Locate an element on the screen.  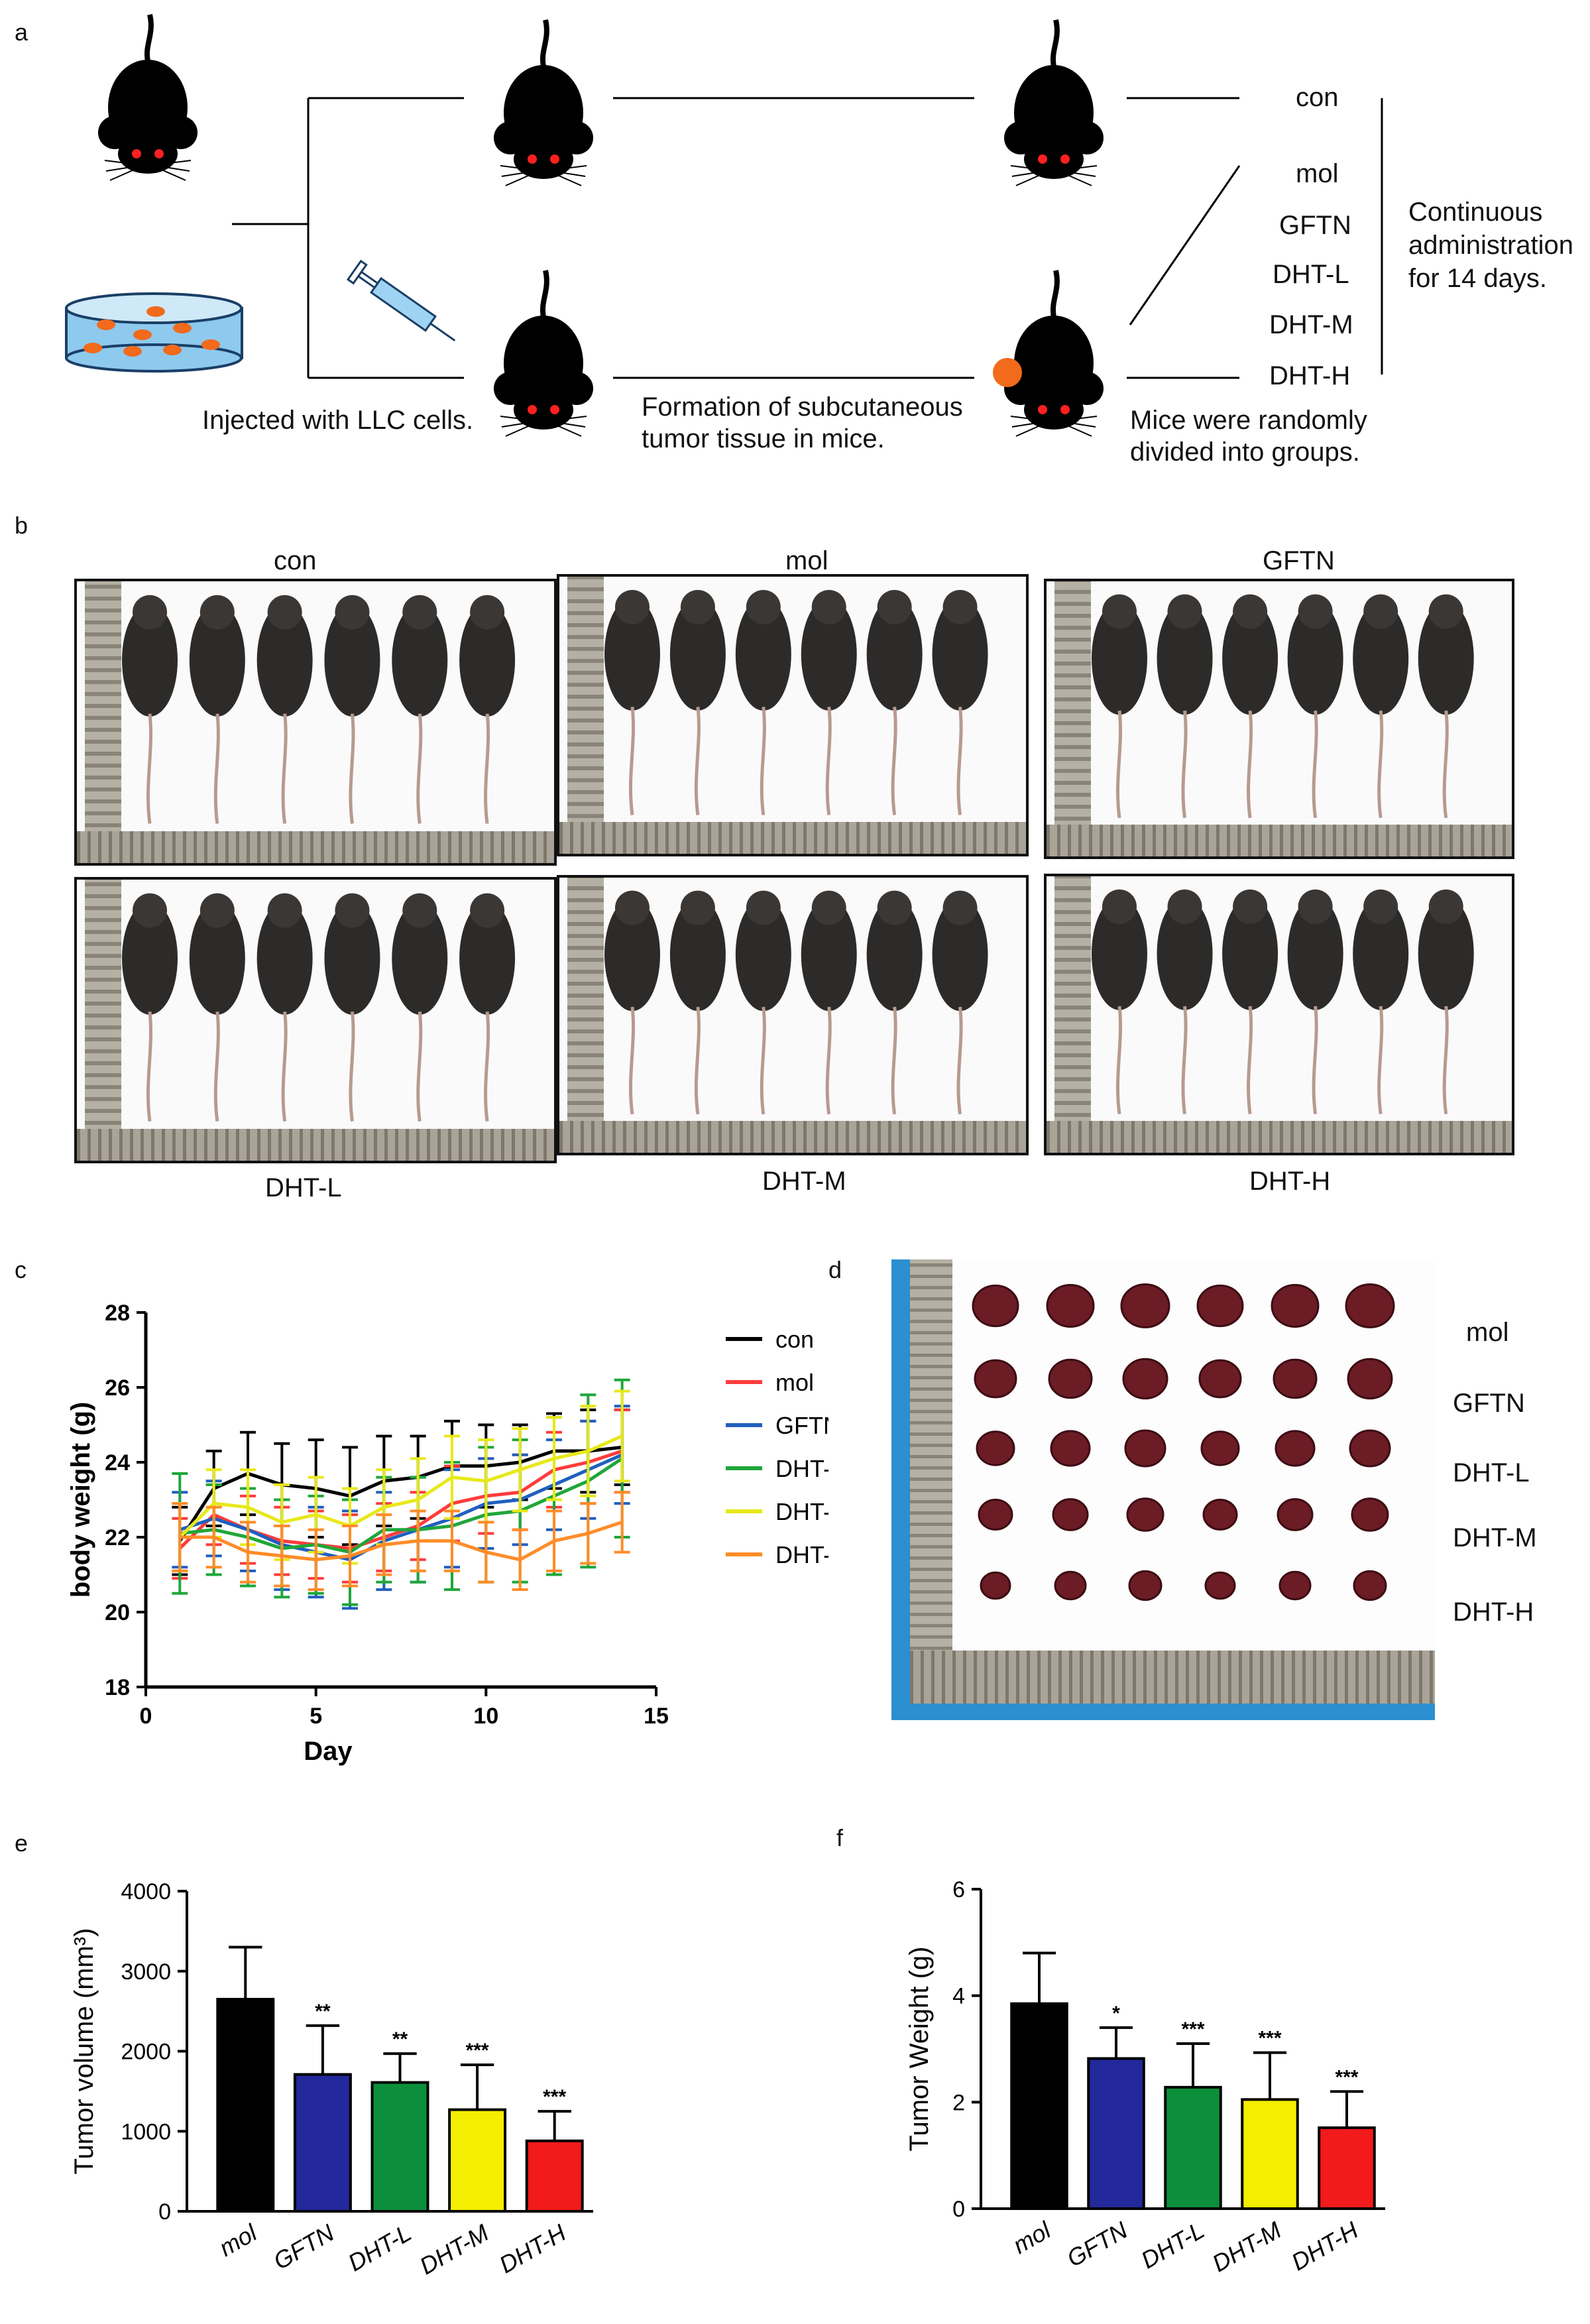
mice-photo-dht-h is located at coordinates (1279, 1014).